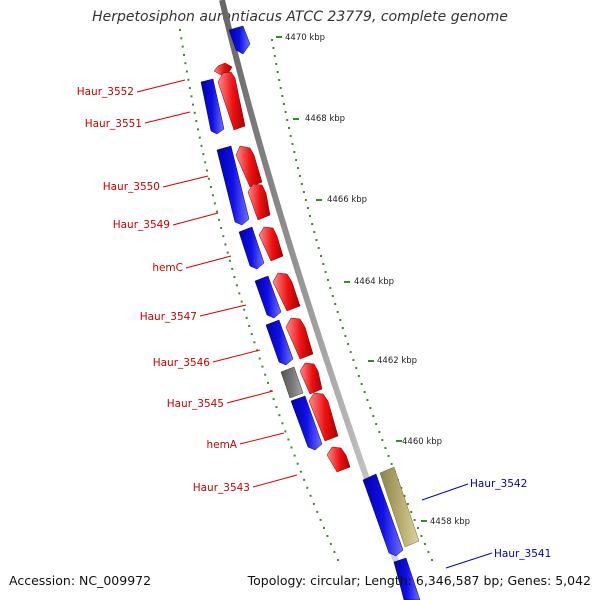  I want to click on ruler-tick: 4468 kbp, so click(319, 119).